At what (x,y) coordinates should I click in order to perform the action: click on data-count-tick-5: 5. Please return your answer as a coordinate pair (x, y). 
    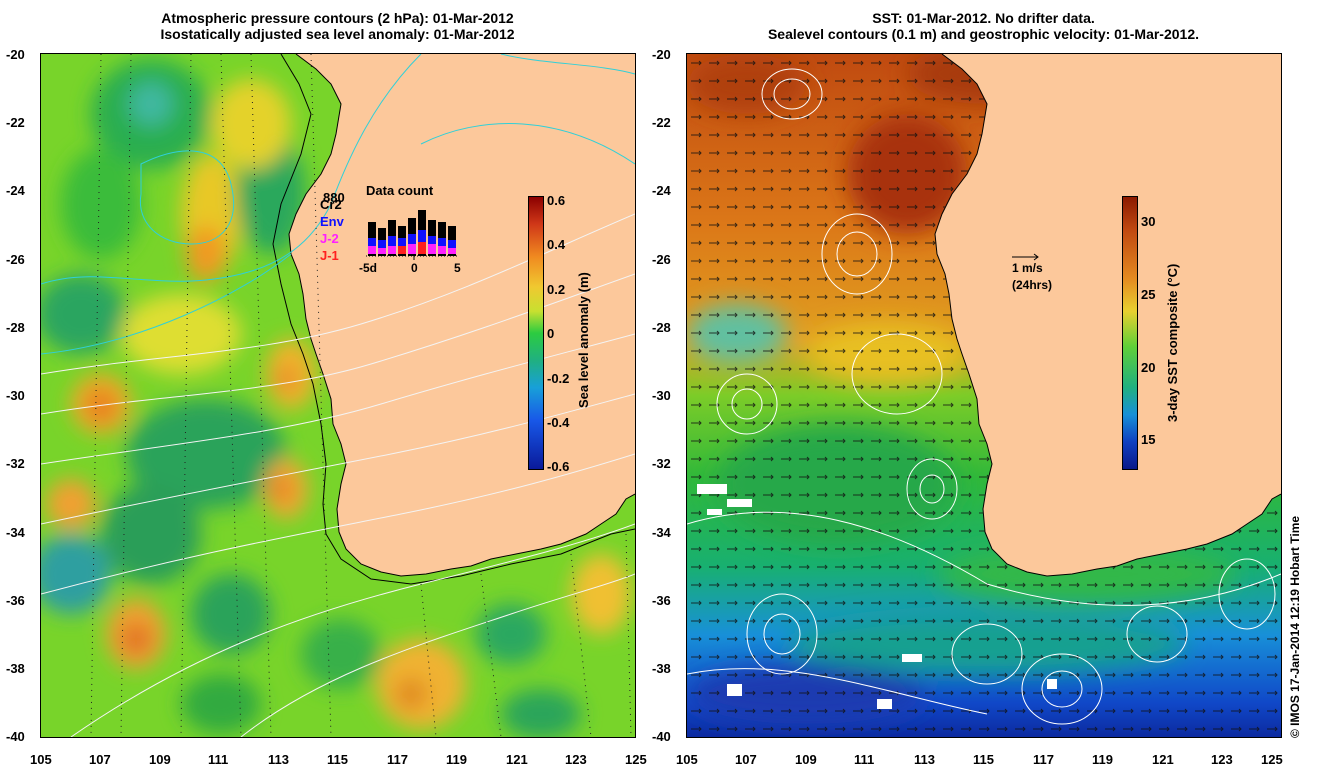
    Looking at the image, I should click on (457, 268).